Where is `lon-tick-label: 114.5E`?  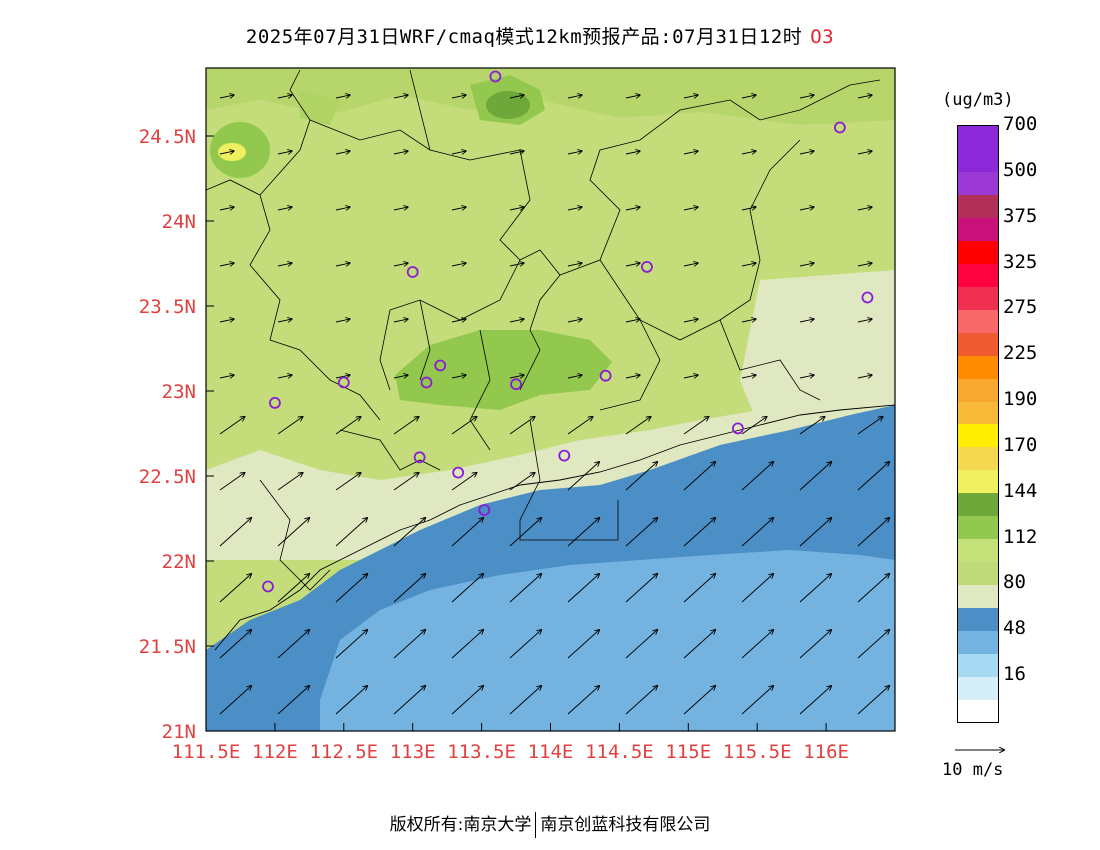 lon-tick-label: 114.5E is located at coordinates (619, 752).